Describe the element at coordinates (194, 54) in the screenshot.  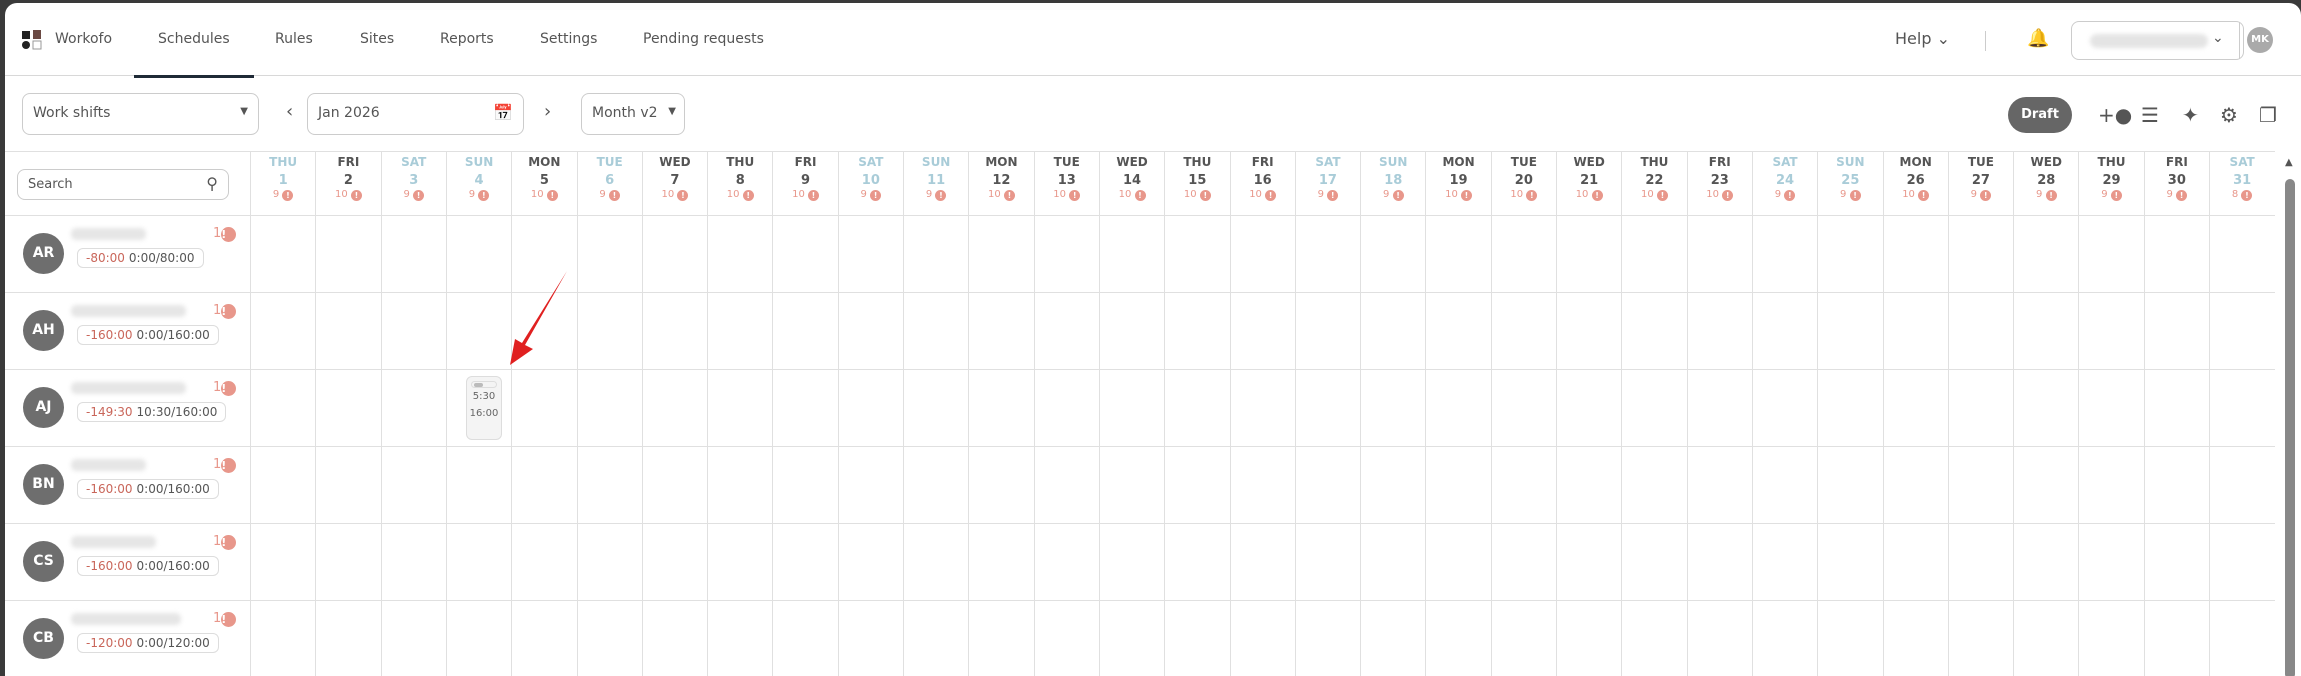
I see `tab-schedules: Schedules` at that location.